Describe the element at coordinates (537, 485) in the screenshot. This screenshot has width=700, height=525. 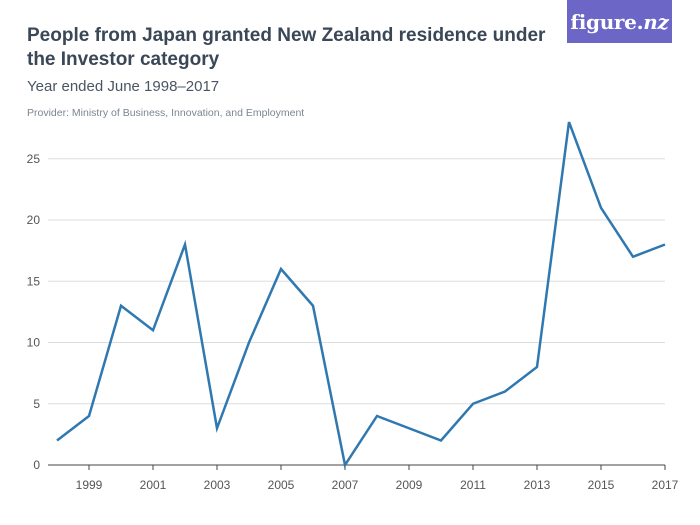
I see `x-tick-label: 2013` at that location.